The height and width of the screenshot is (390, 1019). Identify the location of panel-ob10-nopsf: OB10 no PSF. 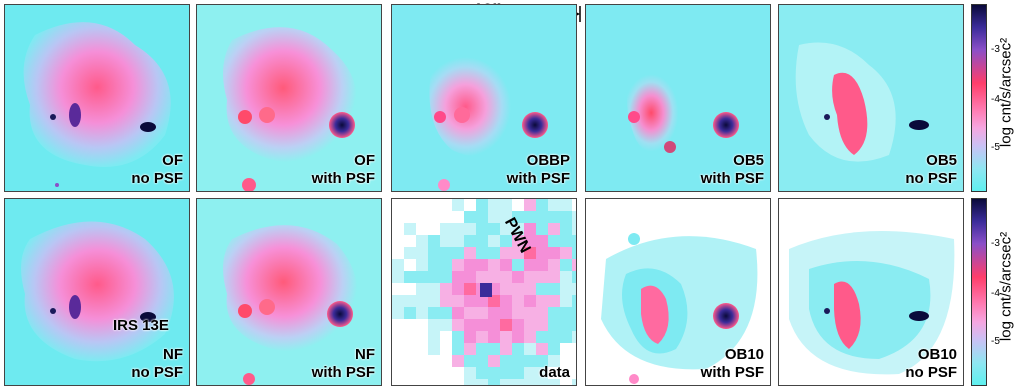
(871, 292).